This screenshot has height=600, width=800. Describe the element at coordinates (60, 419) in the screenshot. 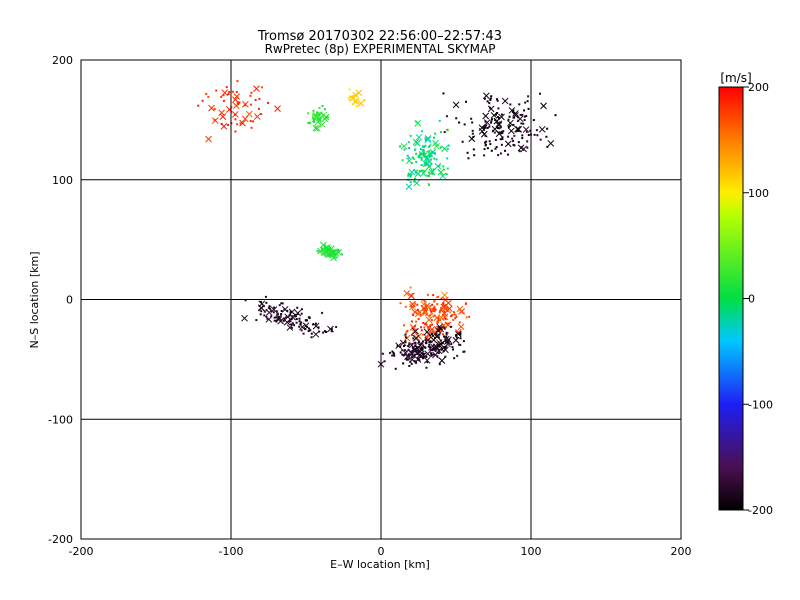

I see `y-tick-label: -100` at that location.